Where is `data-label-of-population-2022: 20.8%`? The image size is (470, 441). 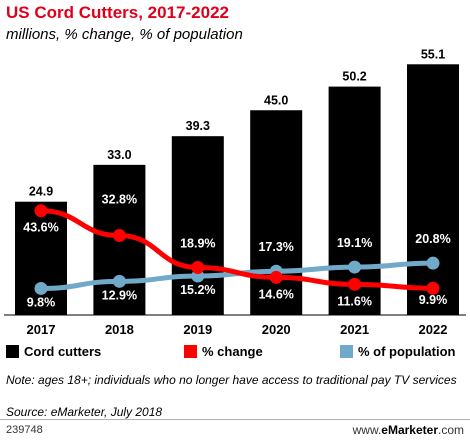
data-label-of-population-2022: 20.8% is located at coordinates (432, 239).